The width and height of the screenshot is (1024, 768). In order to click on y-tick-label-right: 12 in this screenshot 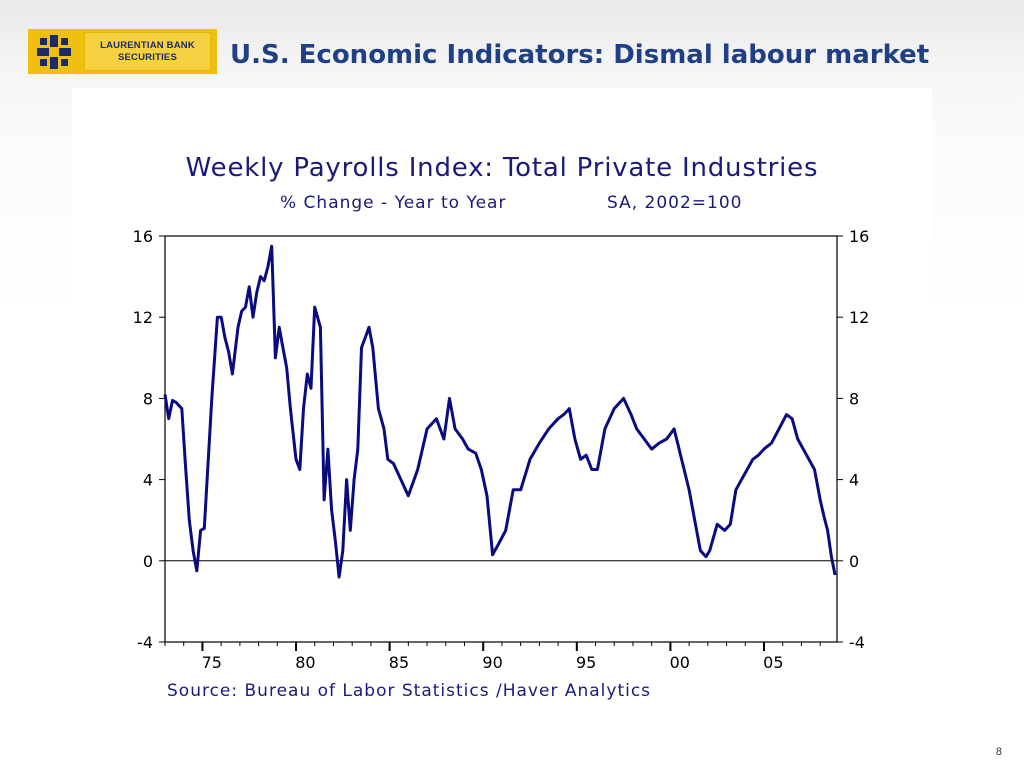, I will do `click(859, 317)`.